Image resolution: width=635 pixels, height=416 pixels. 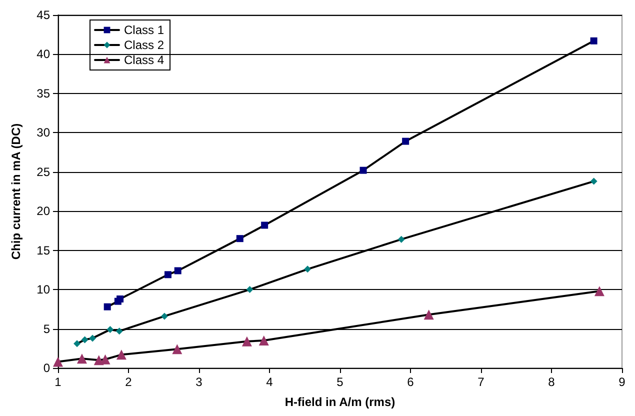 What do you see at coordinates (43, 133) in the screenshot?
I see `y-tick-label: 30` at bounding box center [43, 133].